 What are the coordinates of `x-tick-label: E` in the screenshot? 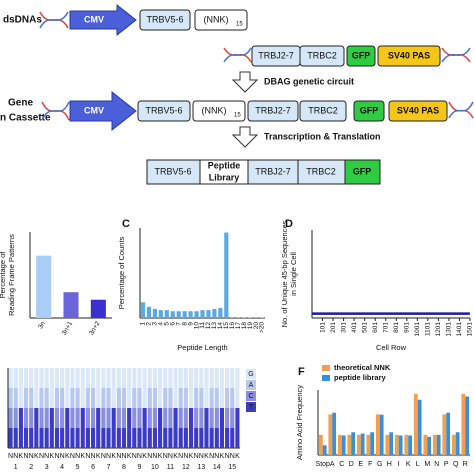 It's located at (360, 464).